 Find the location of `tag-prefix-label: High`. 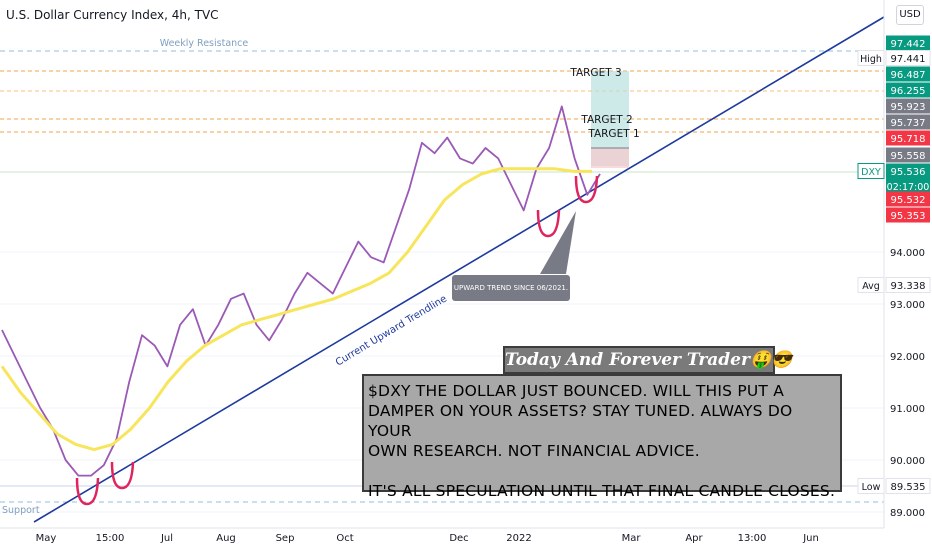

tag-prefix-label: High is located at coordinates (871, 59).